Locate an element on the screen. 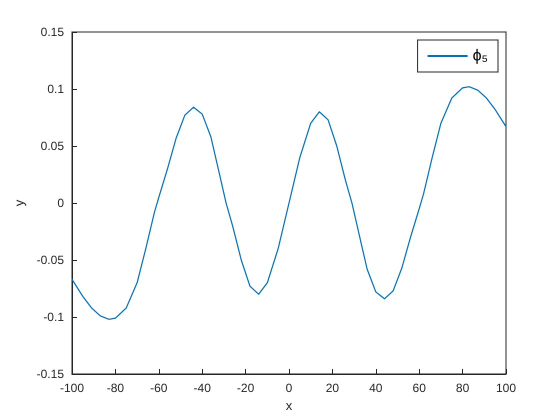 Image resolution: width=560 pixels, height=420 pixels. y-tick-label: -0.1 is located at coordinates (53, 317).